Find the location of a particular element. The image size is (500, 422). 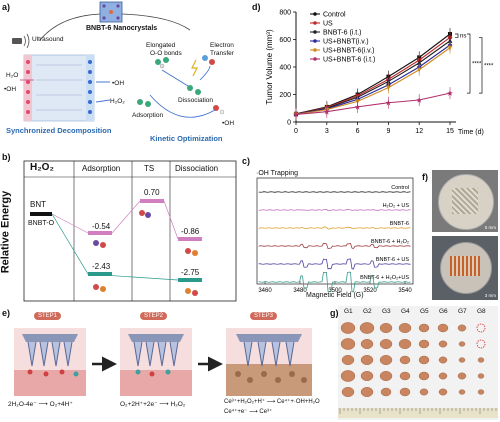

panel-a-label: a) is located at coordinates (6, 7).